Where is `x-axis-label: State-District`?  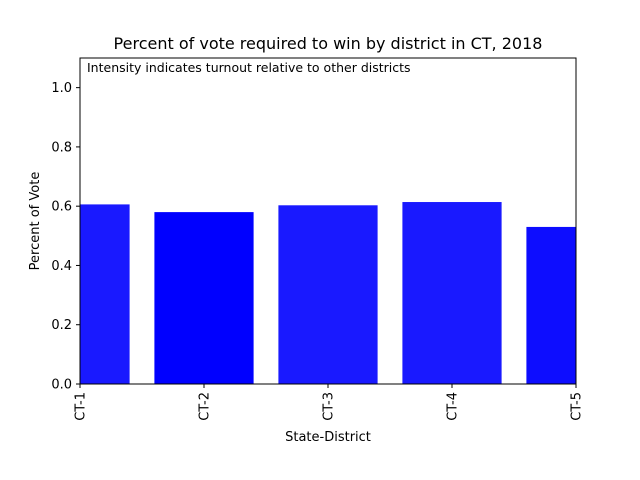 x-axis-label: State-District is located at coordinates (328, 437).